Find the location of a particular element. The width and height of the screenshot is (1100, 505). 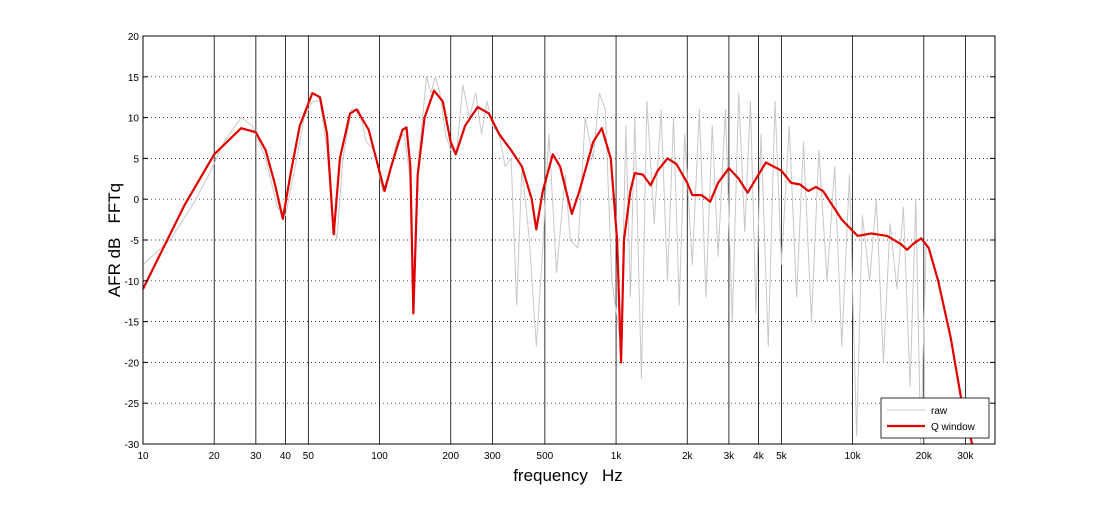

legend-label: raw is located at coordinates (939, 411).